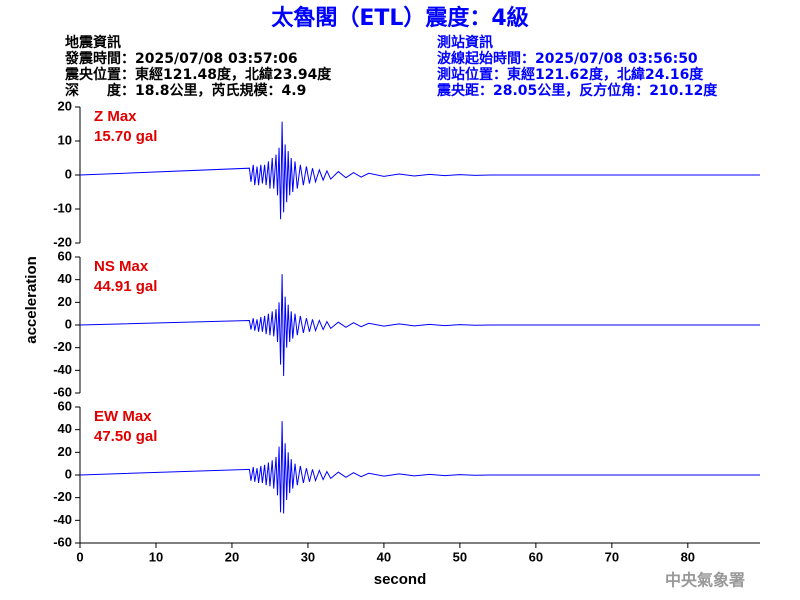 The height and width of the screenshot is (600, 800). Describe the element at coordinates (65, 139) in the screenshot. I see `y-tick-label: 10` at that location.